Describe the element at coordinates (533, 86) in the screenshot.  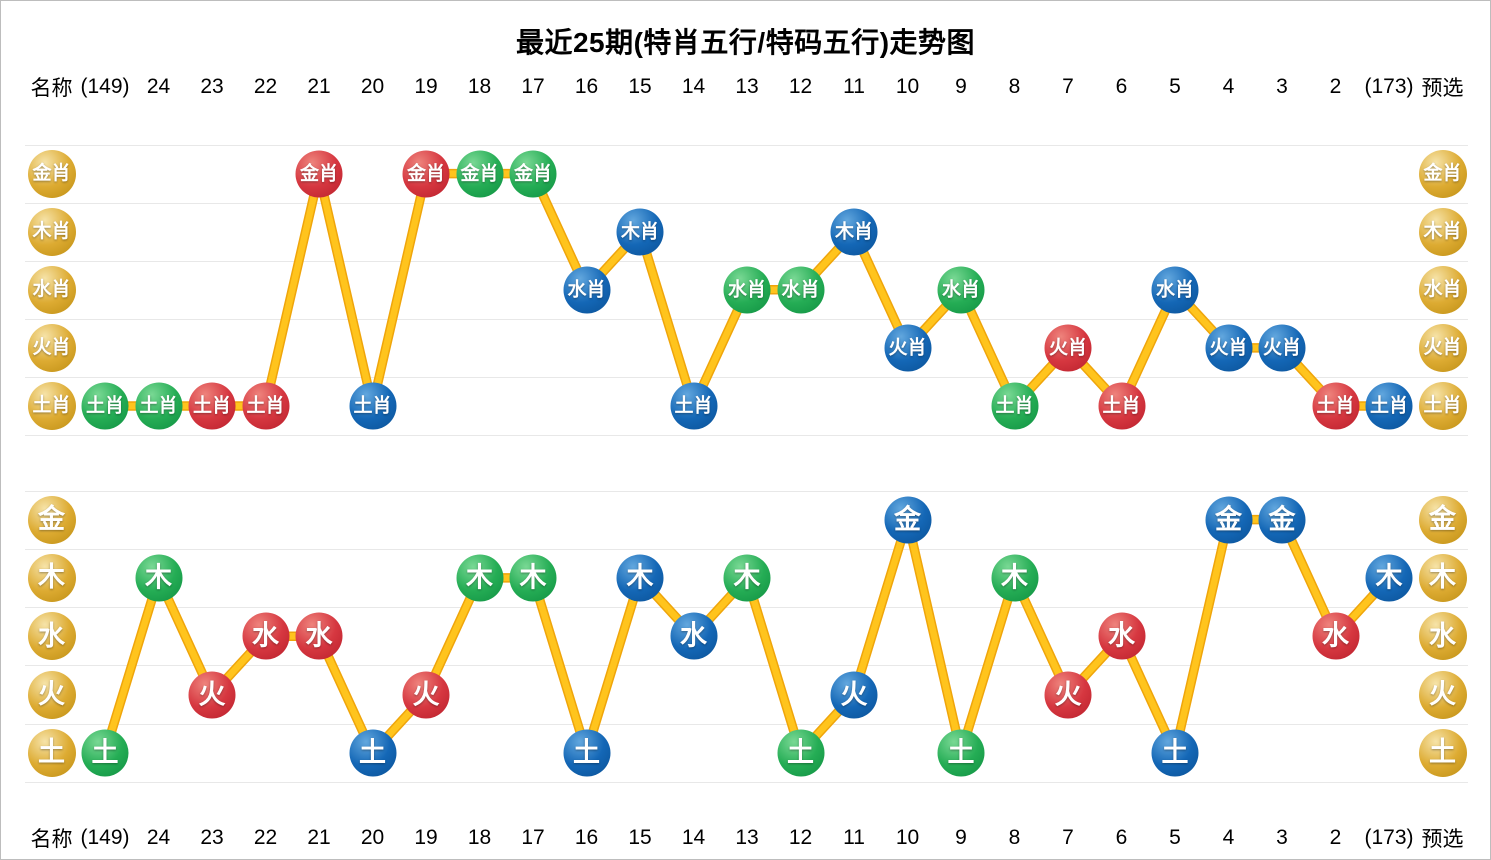
I see `header-cell: 17` at that location.